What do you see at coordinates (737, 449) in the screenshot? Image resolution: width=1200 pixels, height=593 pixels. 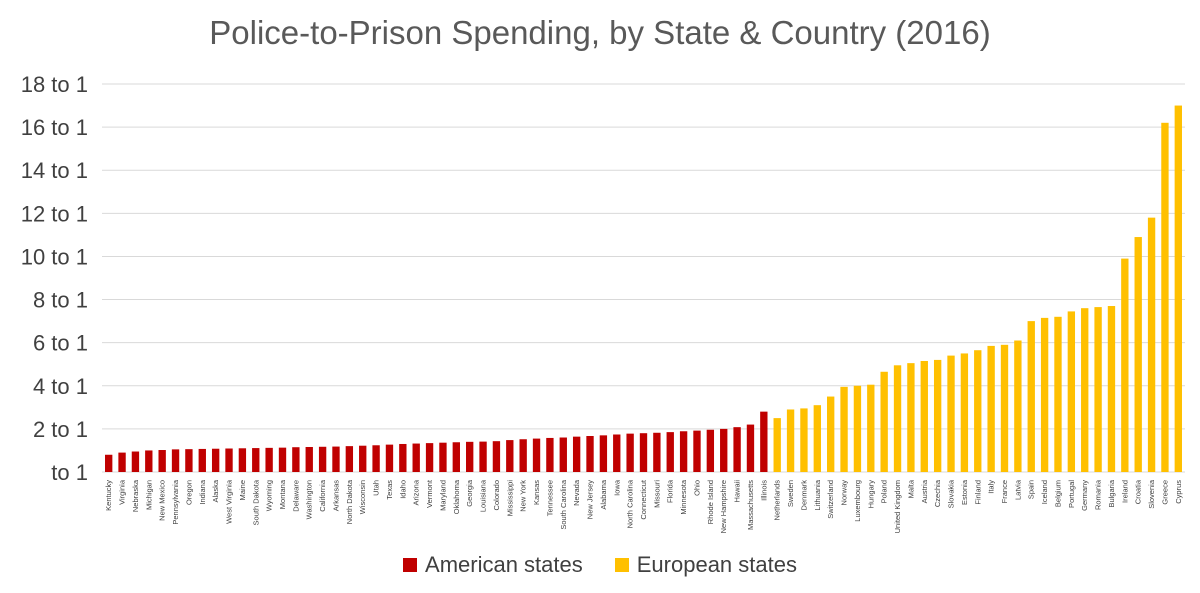 I see `bar-hawaii` at bounding box center [737, 449].